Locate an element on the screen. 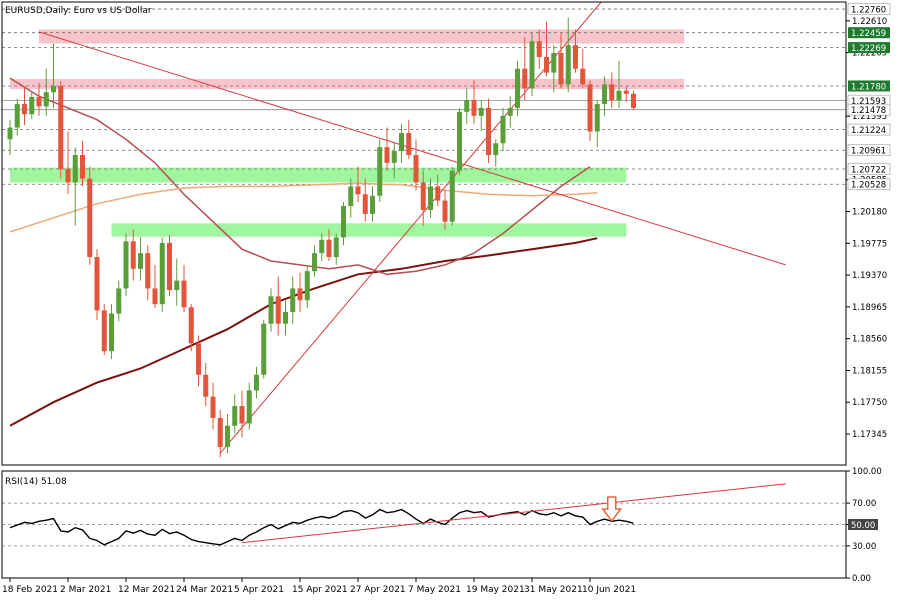  x-tick-label: 24 Mar 2021 is located at coordinates (204, 590).